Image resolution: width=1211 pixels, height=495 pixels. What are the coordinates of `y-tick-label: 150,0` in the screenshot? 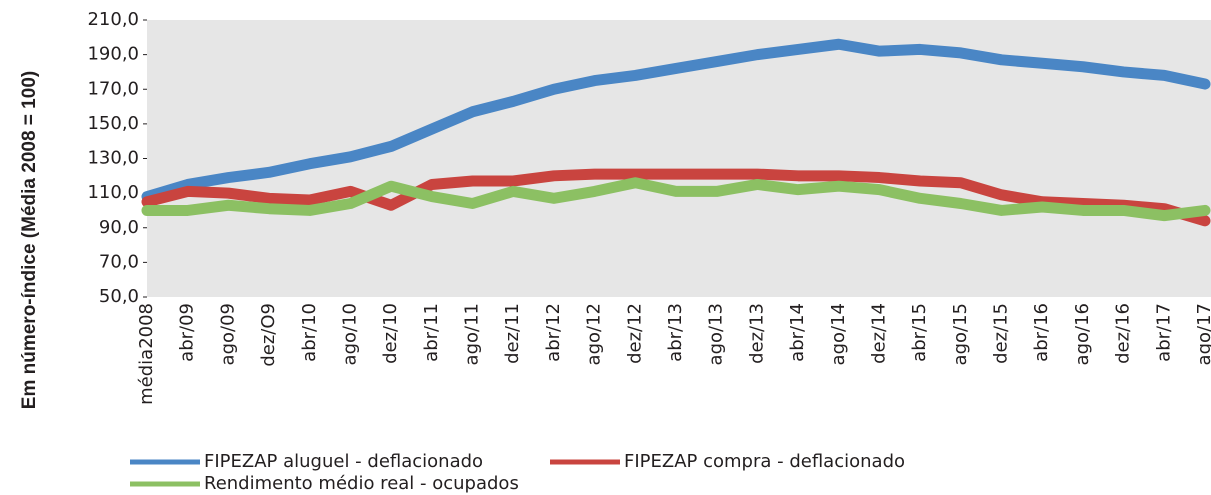 It's located at (113, 123).